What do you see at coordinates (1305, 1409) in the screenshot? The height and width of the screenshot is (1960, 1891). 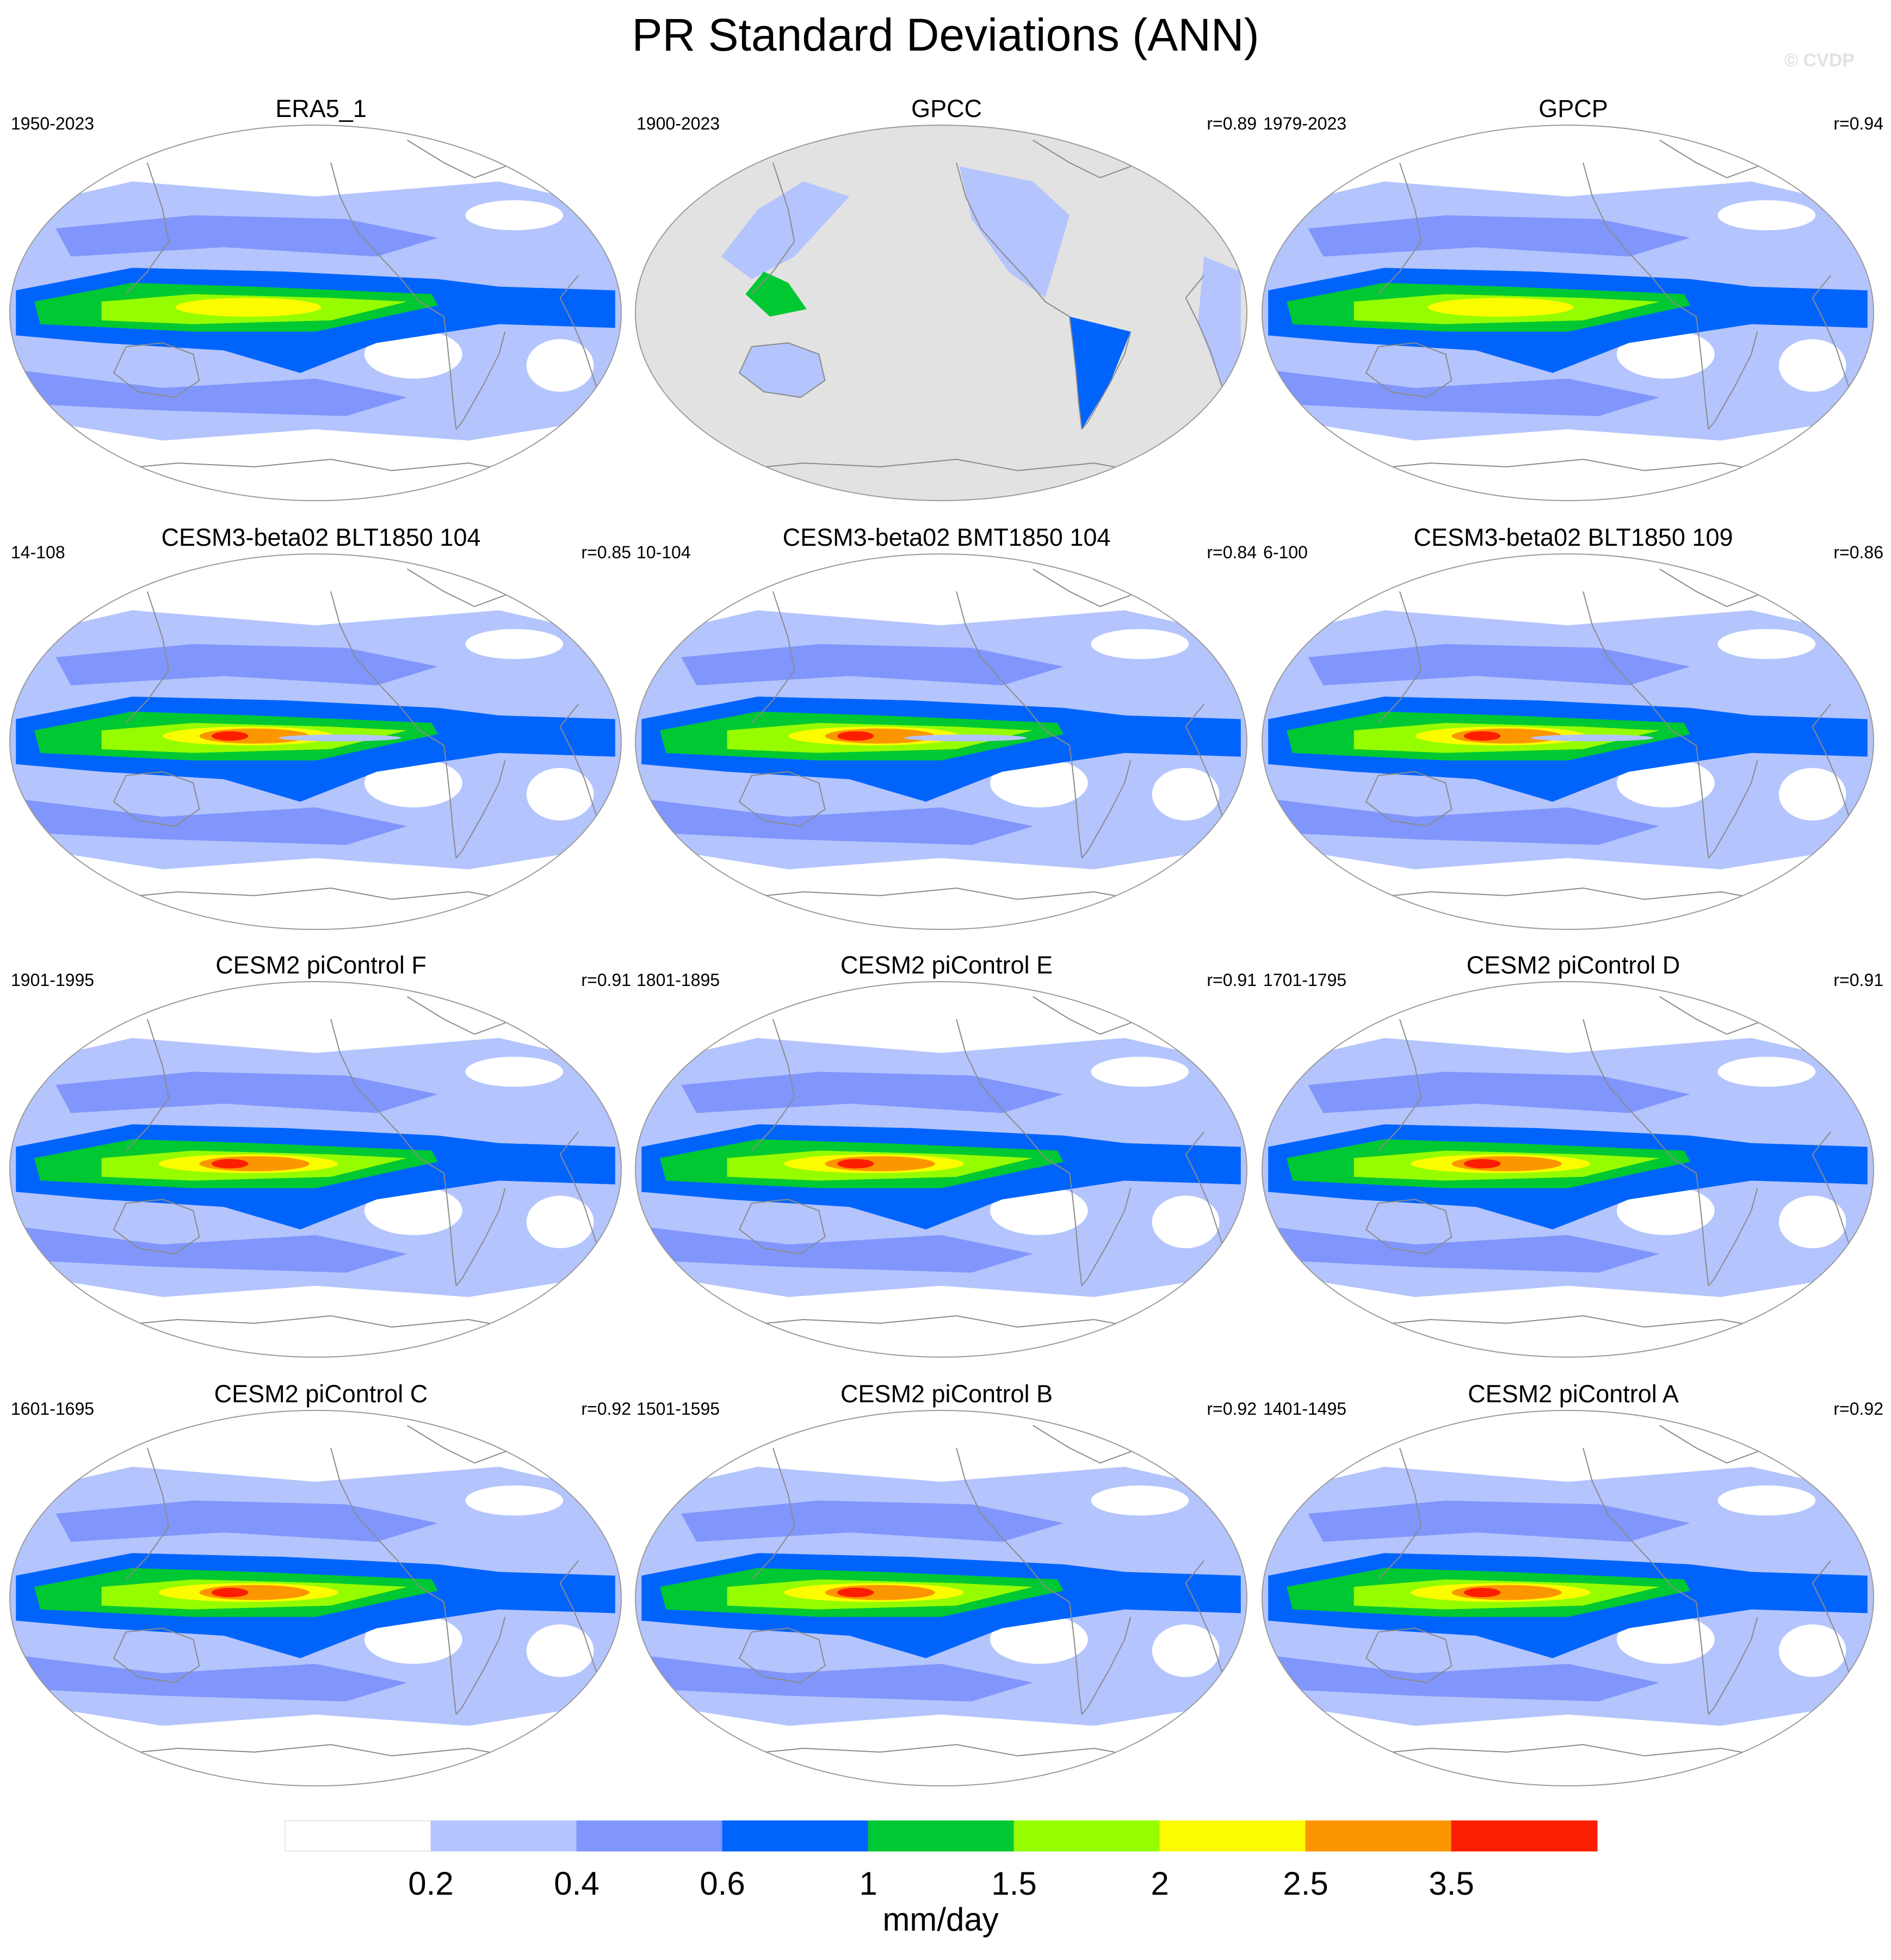 I see `panel-period: 1401-1495` at bounding box center [1305, 1409].